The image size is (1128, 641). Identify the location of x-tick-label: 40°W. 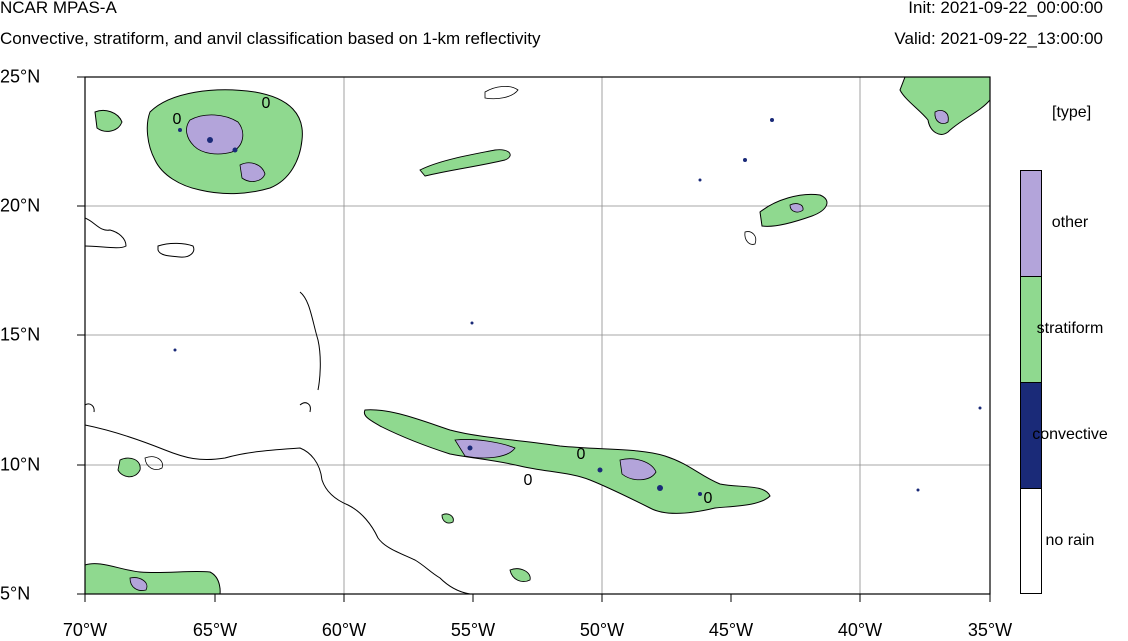
(860, 630).